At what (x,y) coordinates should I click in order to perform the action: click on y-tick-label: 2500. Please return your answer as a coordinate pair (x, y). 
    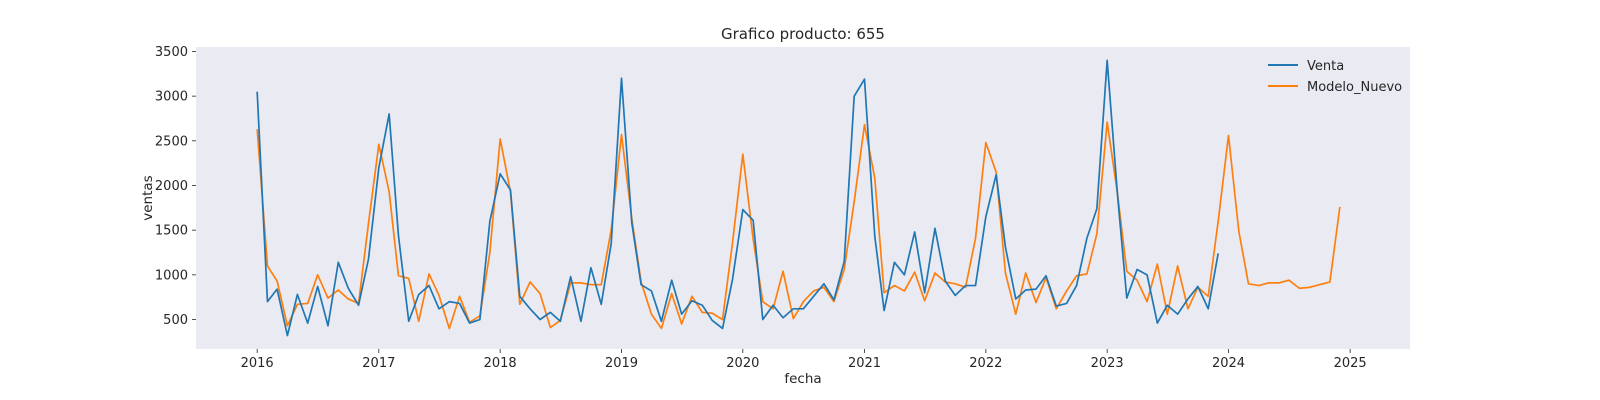
    Looking at the image, I should click on (171, 141).